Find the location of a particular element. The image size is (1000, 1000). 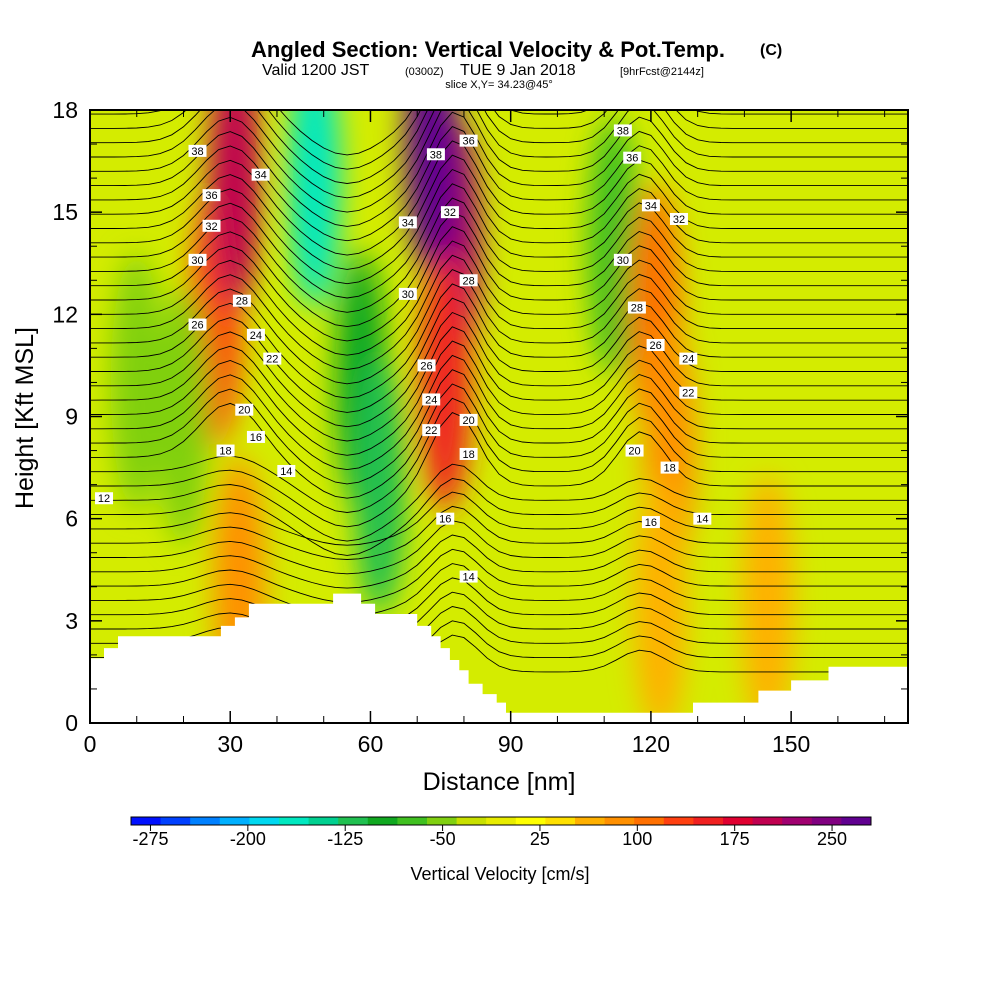

contour-label-38: 38 is located at coordinates (622, 130).